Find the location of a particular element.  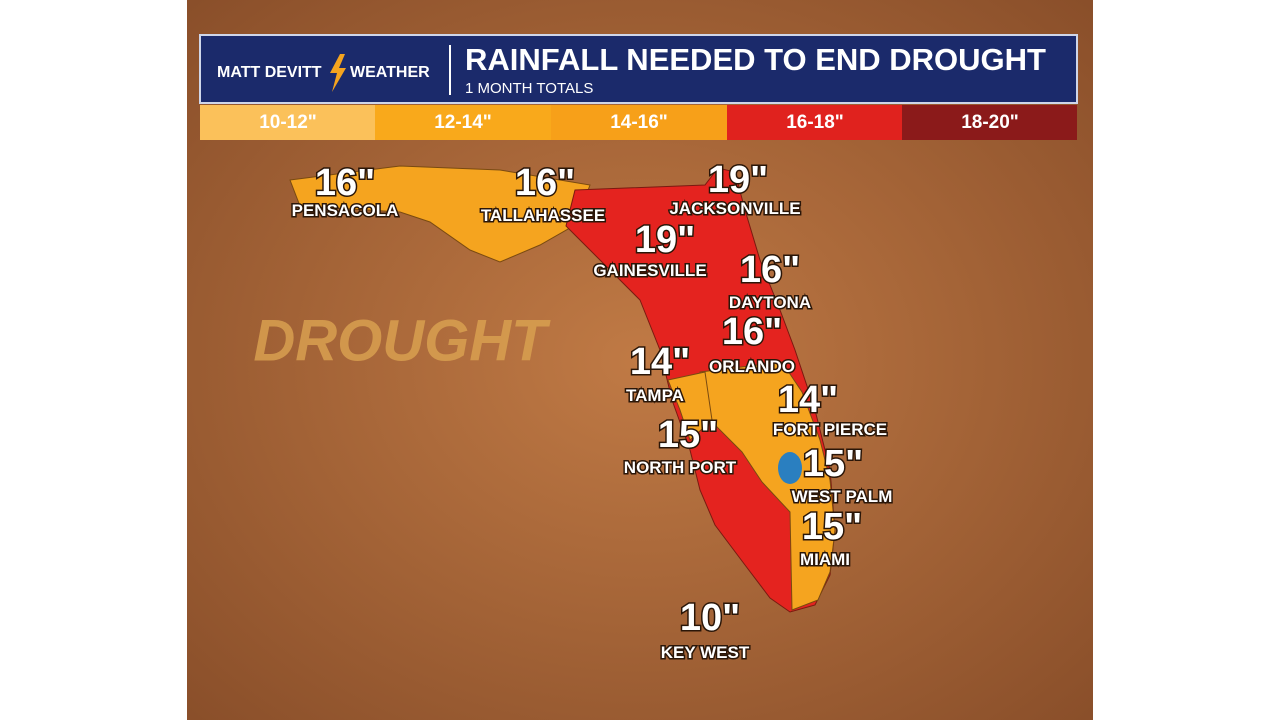

city-name: MIAMI is located at coordinates (825, 559).